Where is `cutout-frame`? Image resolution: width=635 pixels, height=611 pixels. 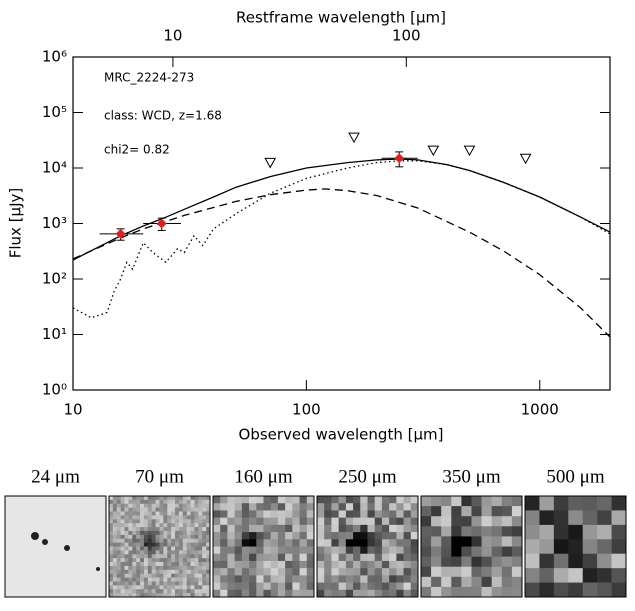
cutout-frame is located at coordinates (471, 546).